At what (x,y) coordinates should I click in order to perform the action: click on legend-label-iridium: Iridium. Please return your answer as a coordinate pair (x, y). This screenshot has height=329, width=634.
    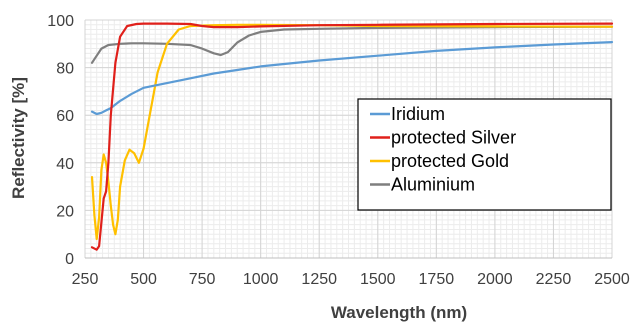
    Looking at the image, I should click on (418, 114).